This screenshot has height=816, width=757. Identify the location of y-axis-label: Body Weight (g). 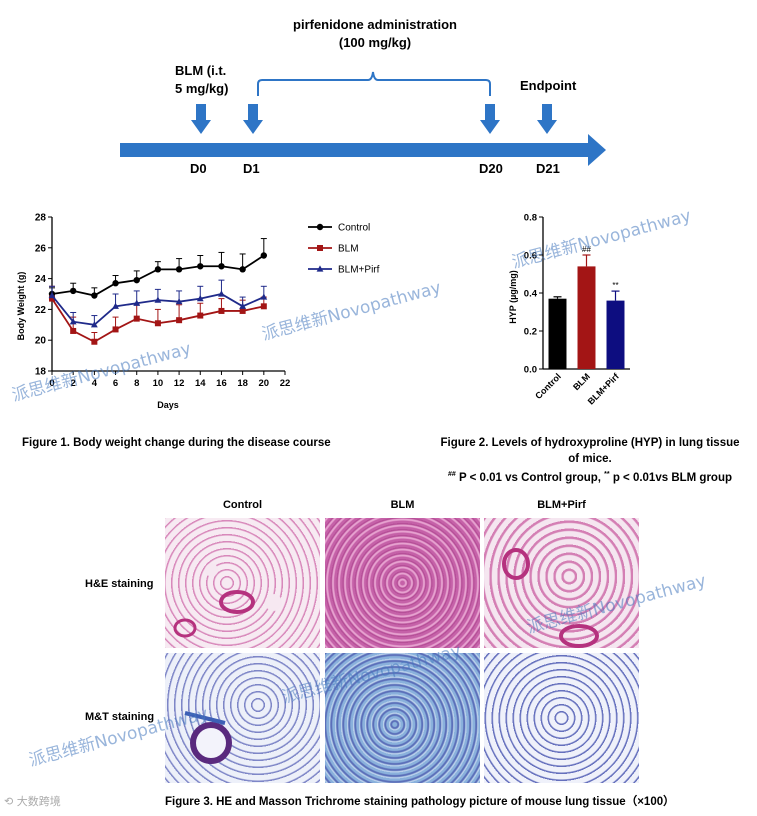
(21, 306).